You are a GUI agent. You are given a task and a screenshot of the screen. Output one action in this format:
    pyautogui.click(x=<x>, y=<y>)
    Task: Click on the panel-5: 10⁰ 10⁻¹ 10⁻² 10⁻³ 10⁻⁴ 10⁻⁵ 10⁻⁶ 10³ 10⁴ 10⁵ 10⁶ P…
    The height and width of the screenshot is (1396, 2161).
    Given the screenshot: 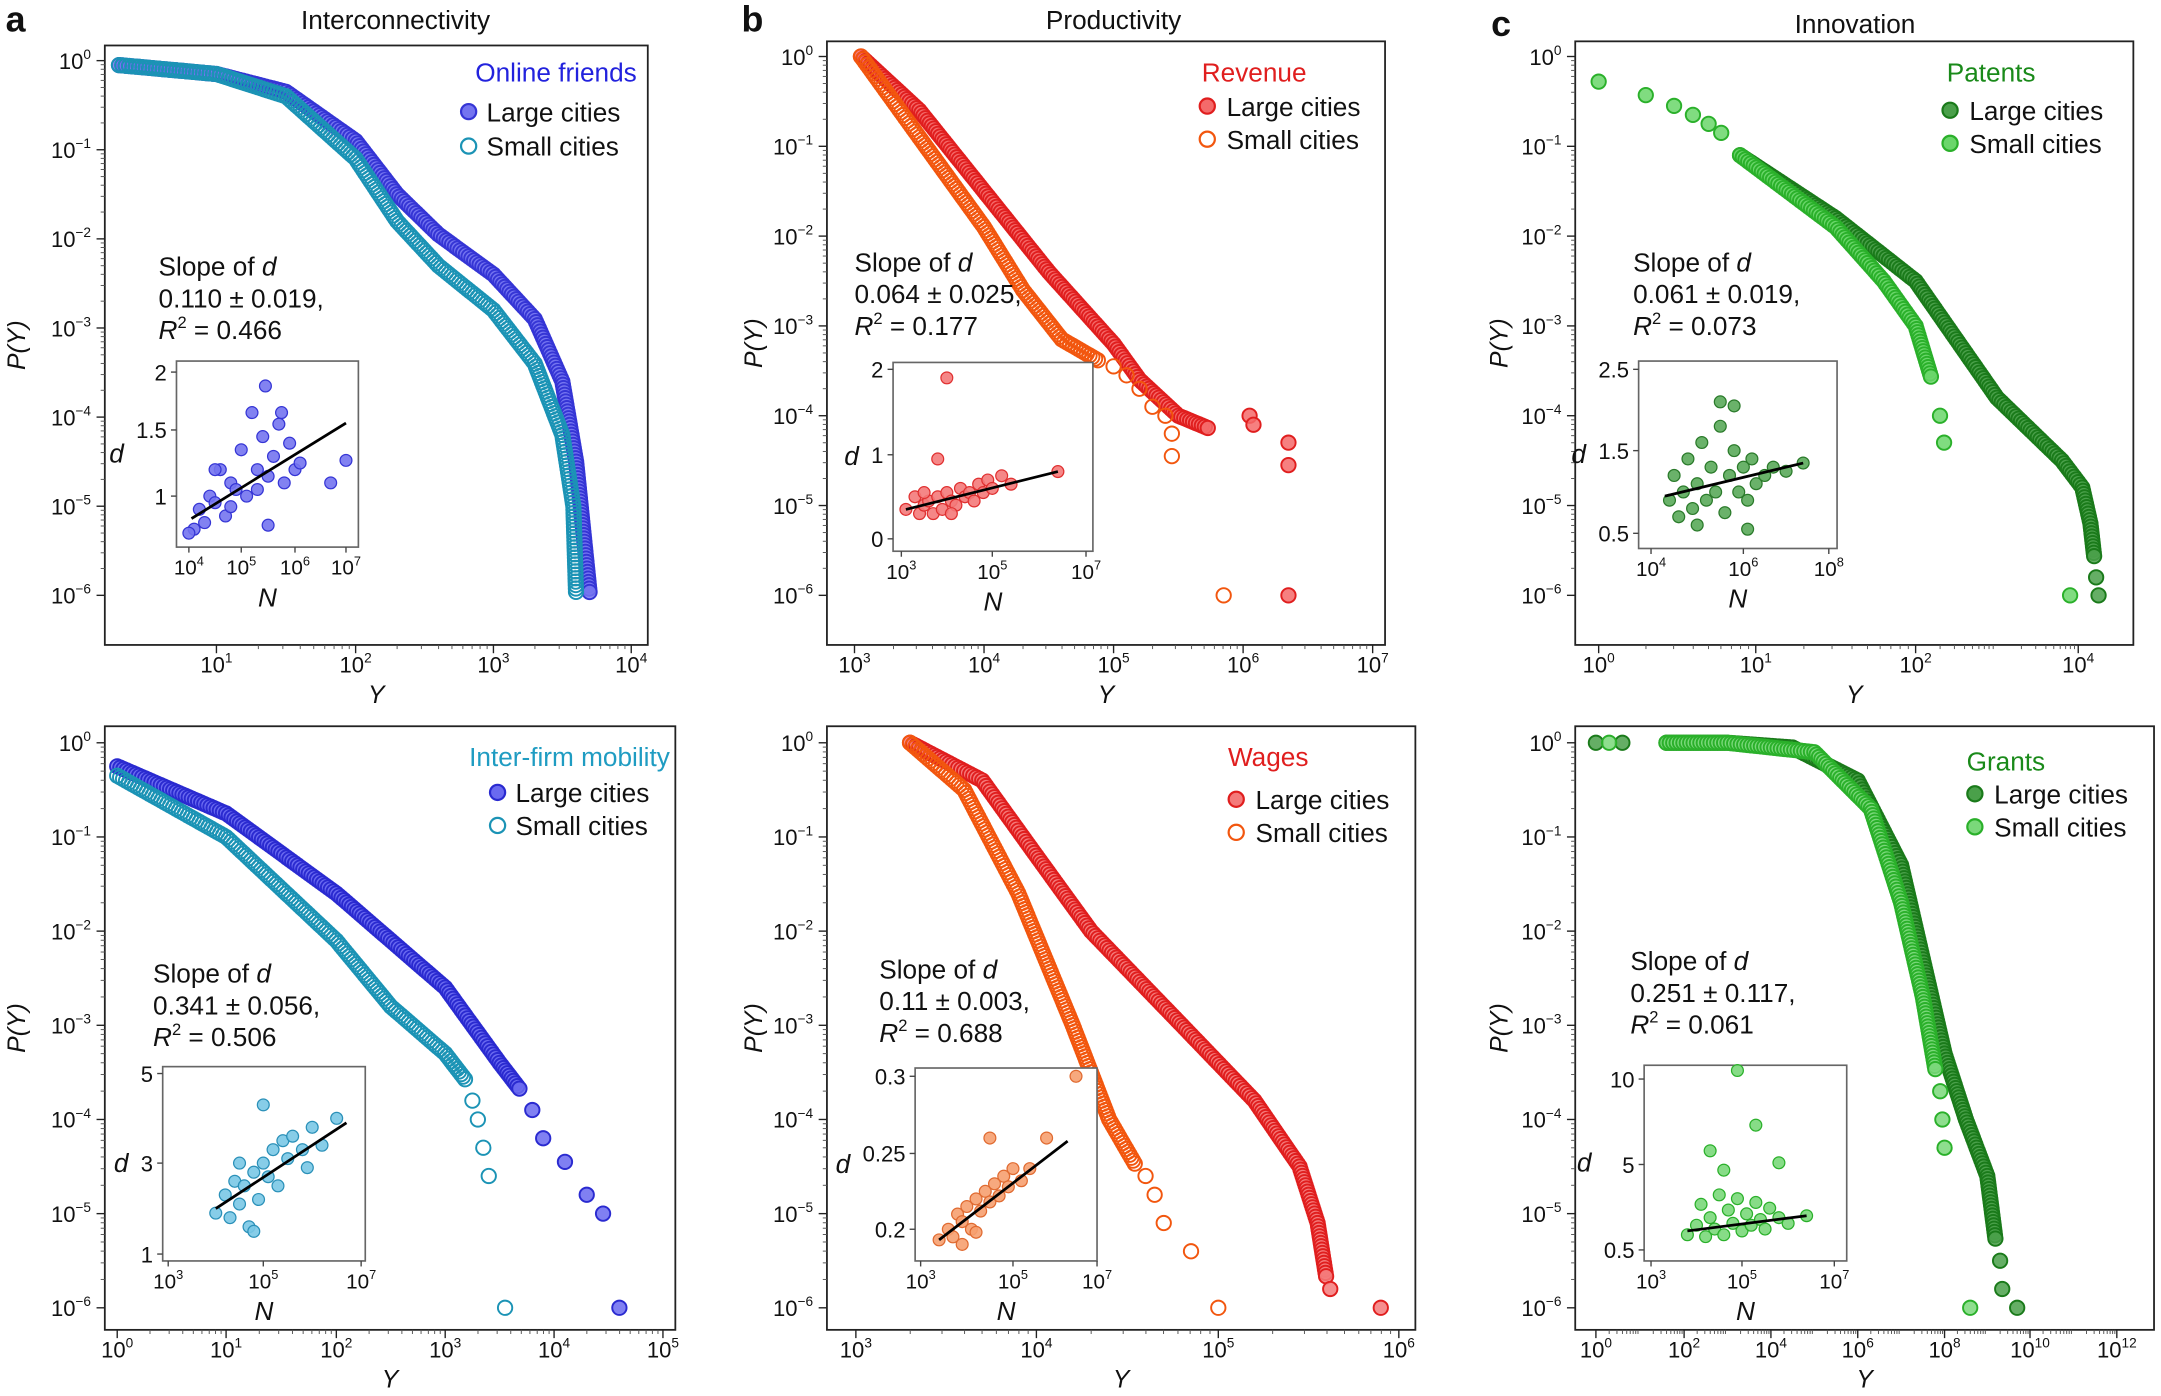 What is the action you would take?
    pyautogui.click(x=1079, y=1059)
    